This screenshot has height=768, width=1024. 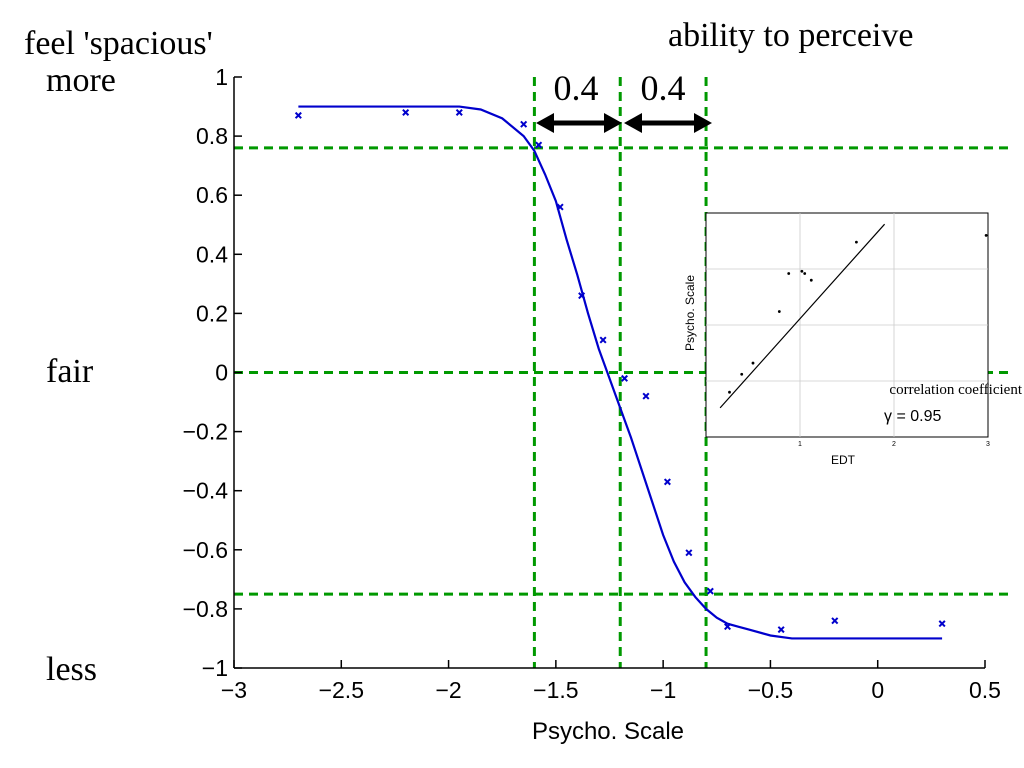 What do you see at coordinates (205, 550) in the screenshot?
I see `y-tick-label: −0.6` at bounding box center [205, 550].